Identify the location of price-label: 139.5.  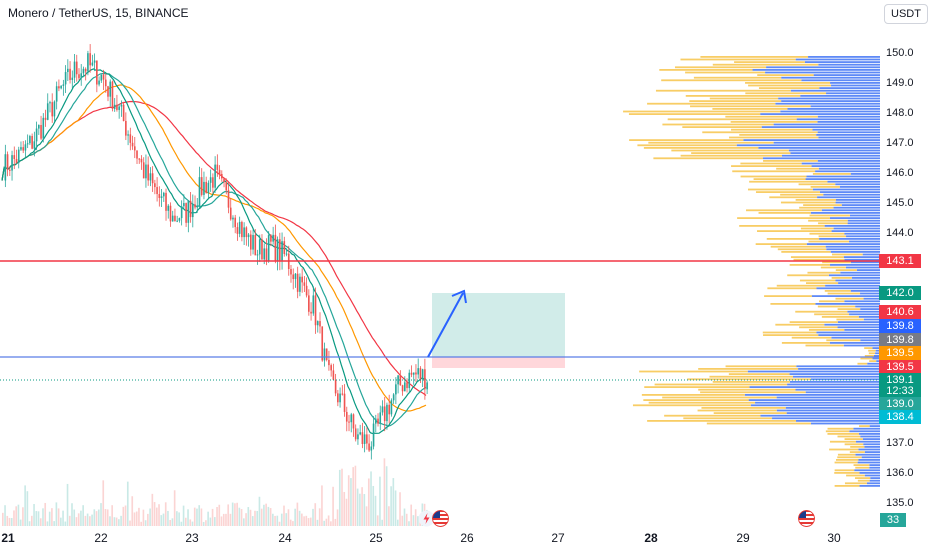
(900, 367).